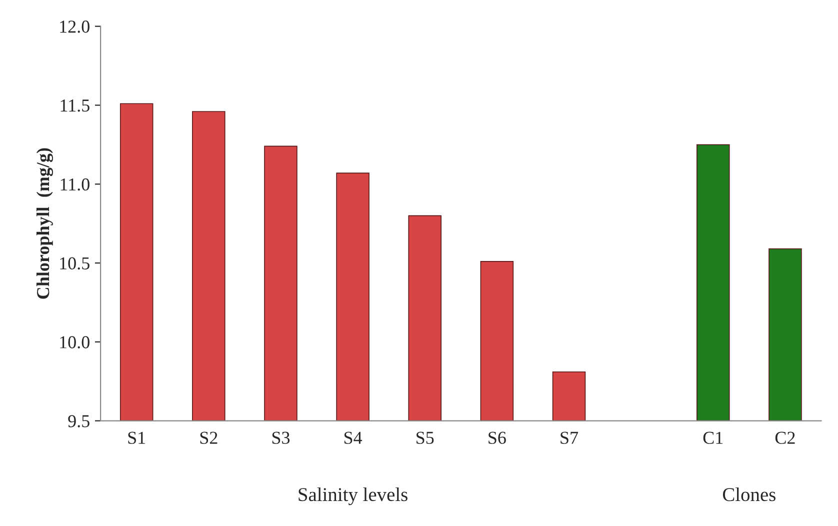  What do you see at coordinates (75, 263) in the screenshot?
I see `y-tick-label: 10.5` at bounding box center [75, 263].